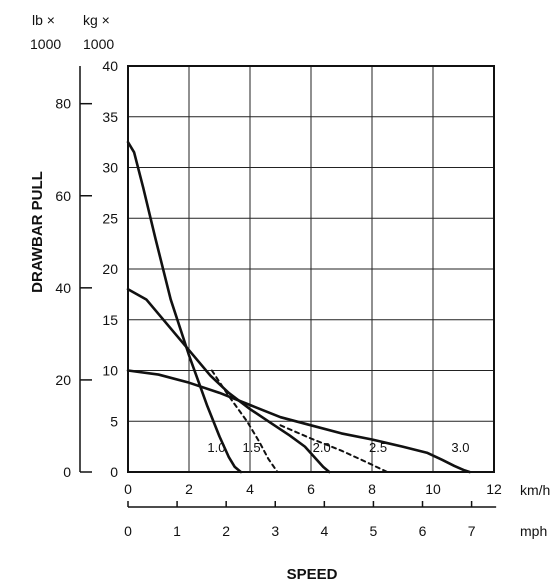 The width and height of the screenshot is (559, 582). Describe the element at coordinates (110, 218) in the screenshot. I see `y-tick-label-kg: 25` at that location.